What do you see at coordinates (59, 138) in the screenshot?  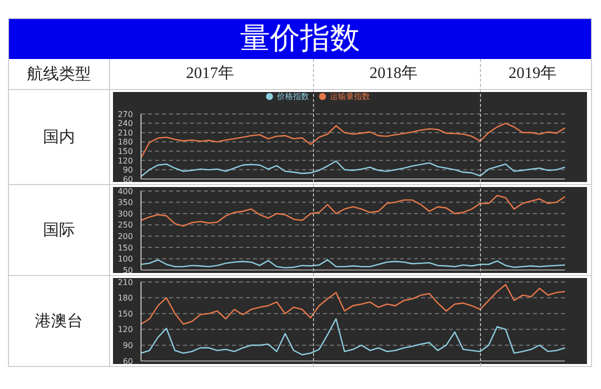 I see `y-axis-title: 国内` at bounding box center [59, 138].